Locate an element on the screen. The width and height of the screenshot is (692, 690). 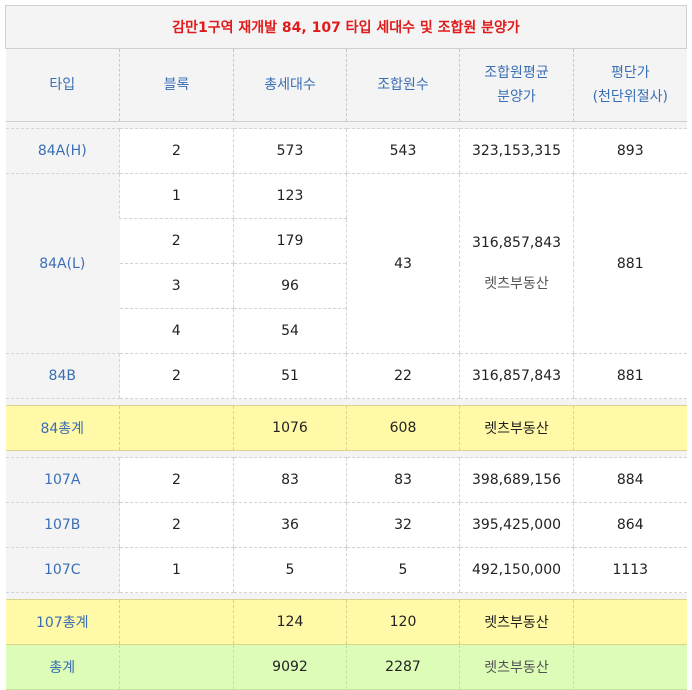
header-row: 타입 블록 총세대수 조합원수 조합원평균 분양가 평단가 (천단위절사) is located at coordinates (346, 85).